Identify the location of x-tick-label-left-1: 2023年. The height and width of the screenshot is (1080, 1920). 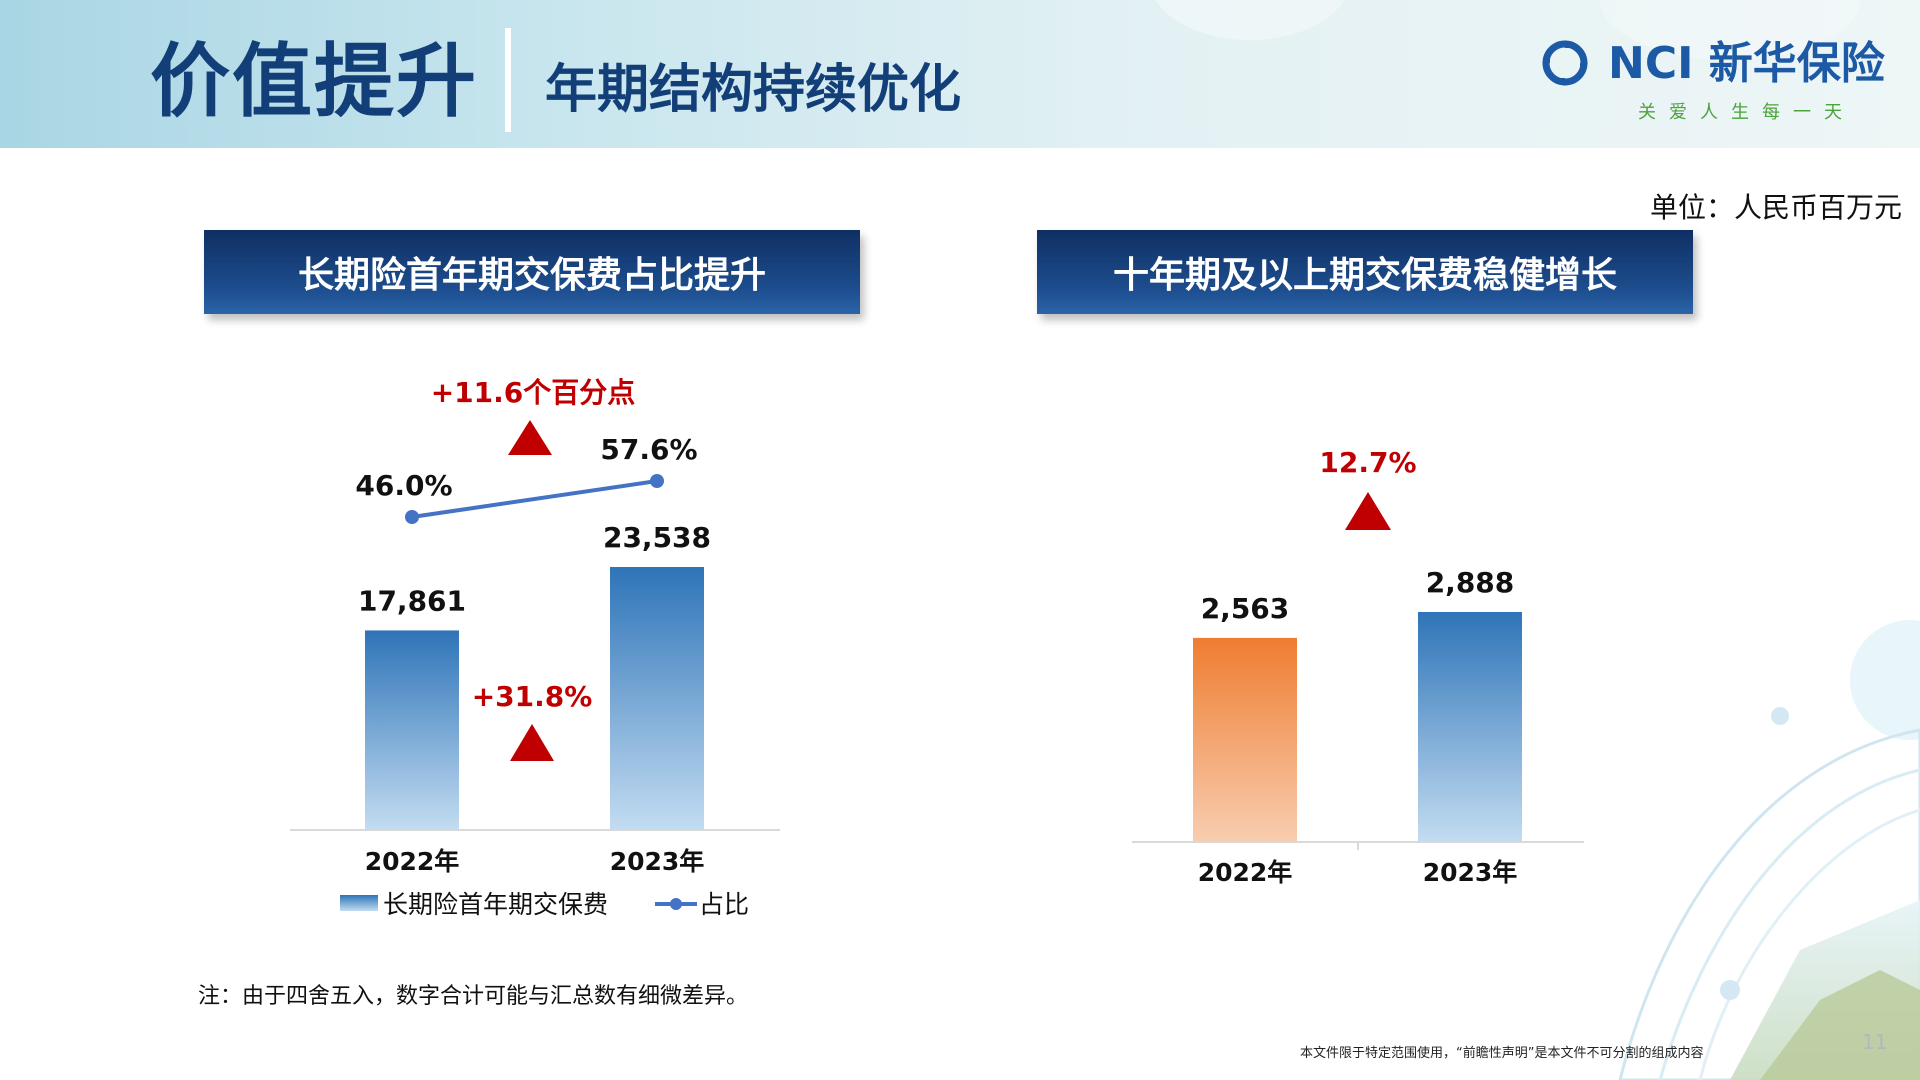
(657, 861).